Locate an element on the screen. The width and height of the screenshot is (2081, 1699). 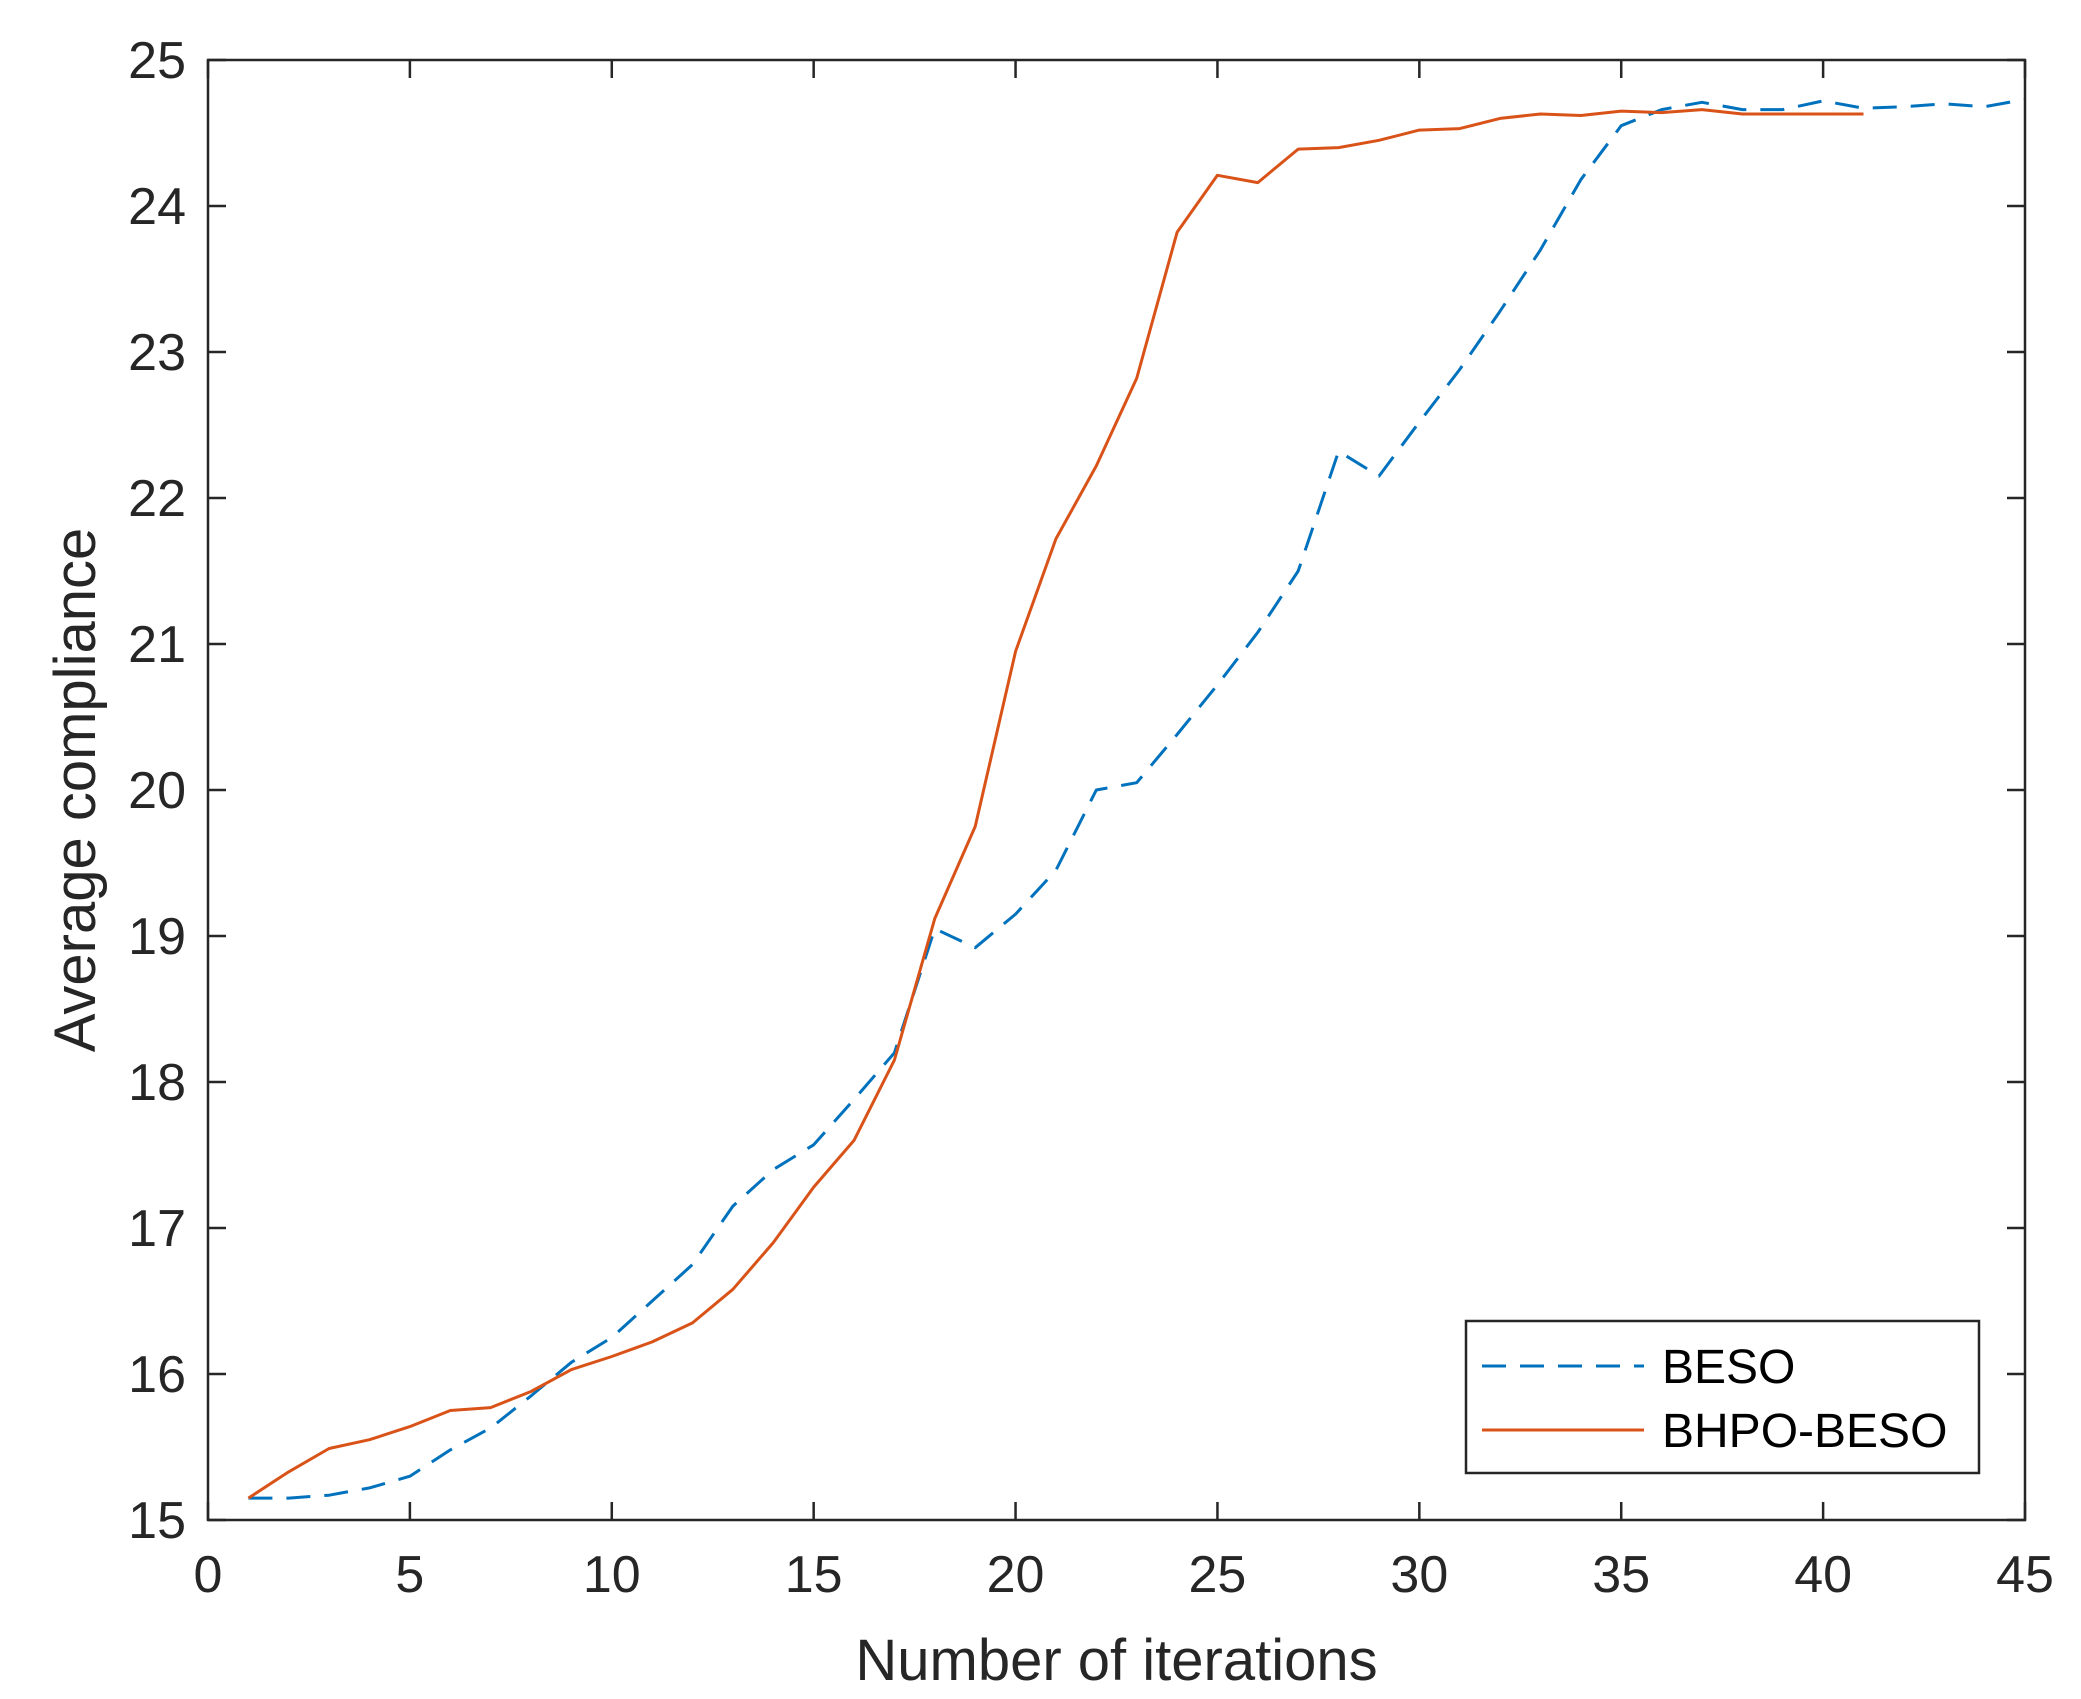
legend-label: BHPO-BESO is located at coordinates (1804, 1431).